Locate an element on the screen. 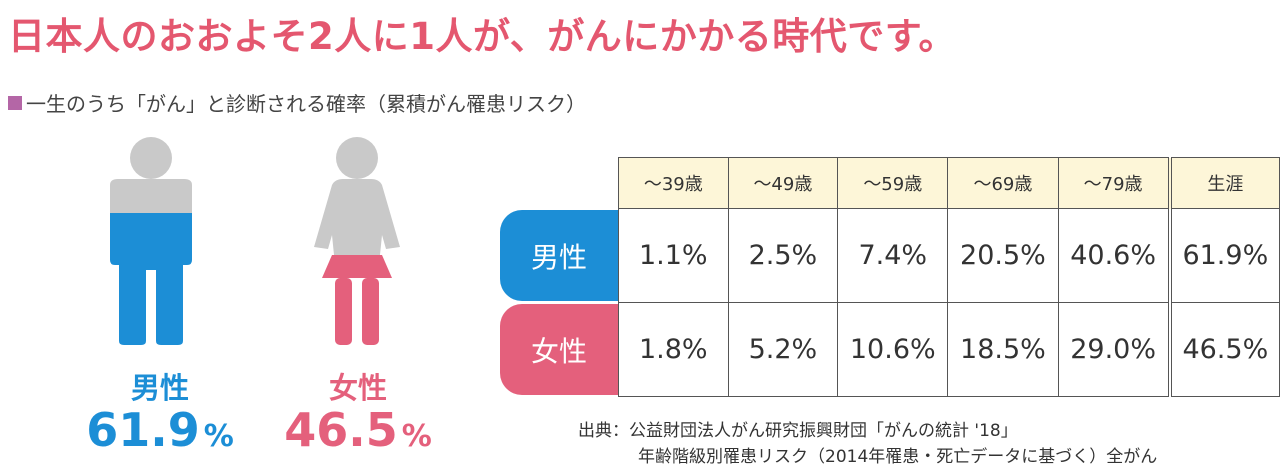  table-cell: 1.1% is located at coordinates (673, 255).